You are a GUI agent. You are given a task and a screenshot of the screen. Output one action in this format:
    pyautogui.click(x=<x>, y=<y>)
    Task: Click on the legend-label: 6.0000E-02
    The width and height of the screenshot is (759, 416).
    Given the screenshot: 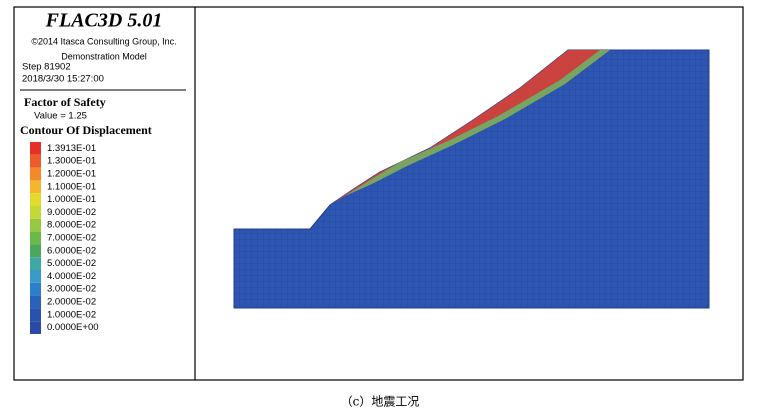 What is the action you would take?
    pyautogui.click(x=71, y=250)
    